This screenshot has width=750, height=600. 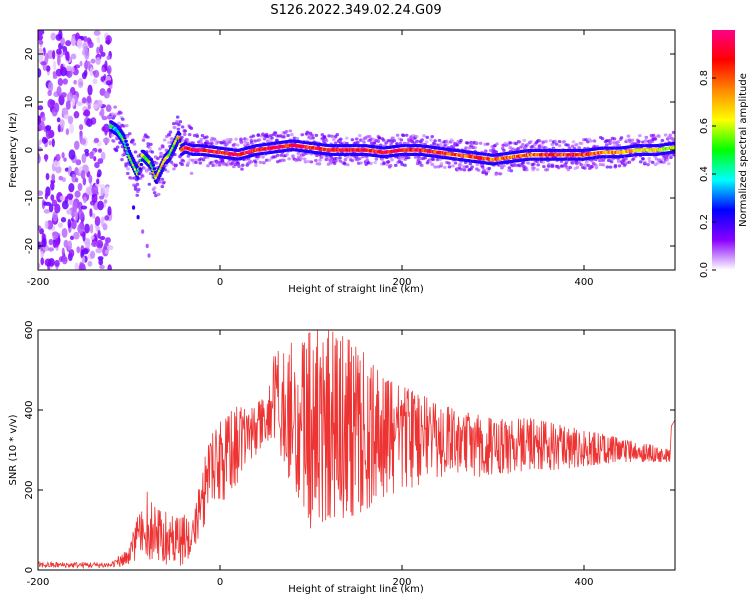 I want to click on spectrogram-xtick-label: 0, so click(x=220, y=282).